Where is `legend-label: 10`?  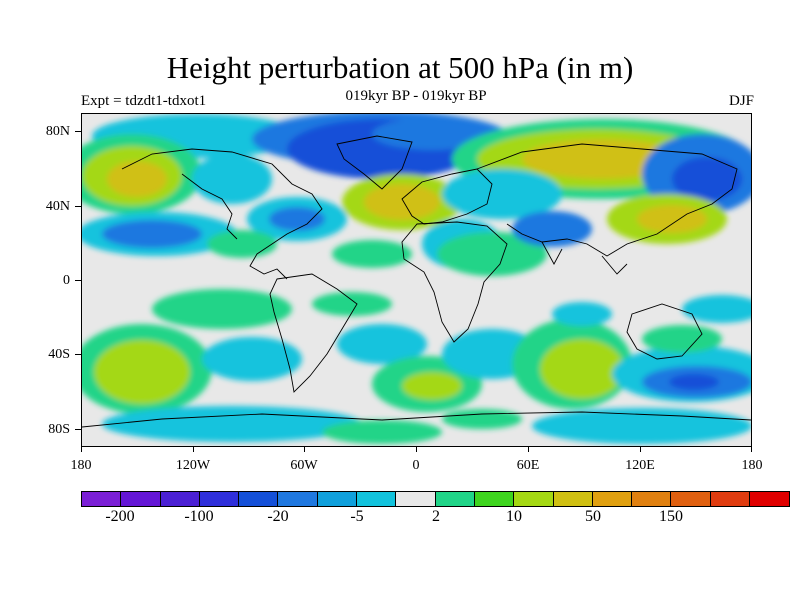 legend-label: 10 is located at coordinates (514, 516).